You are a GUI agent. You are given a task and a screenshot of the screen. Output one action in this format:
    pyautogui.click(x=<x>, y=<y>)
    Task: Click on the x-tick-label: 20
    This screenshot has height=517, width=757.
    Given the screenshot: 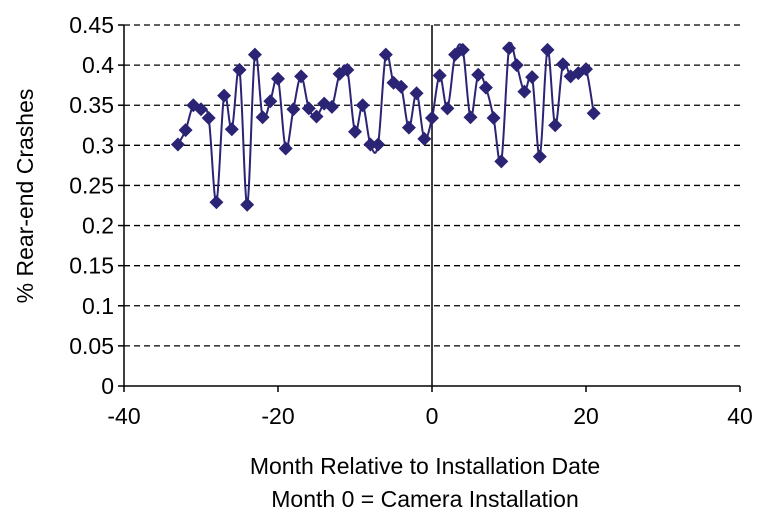 What is the action you would take?
    pyautogui.click(x=586, y=416)
    